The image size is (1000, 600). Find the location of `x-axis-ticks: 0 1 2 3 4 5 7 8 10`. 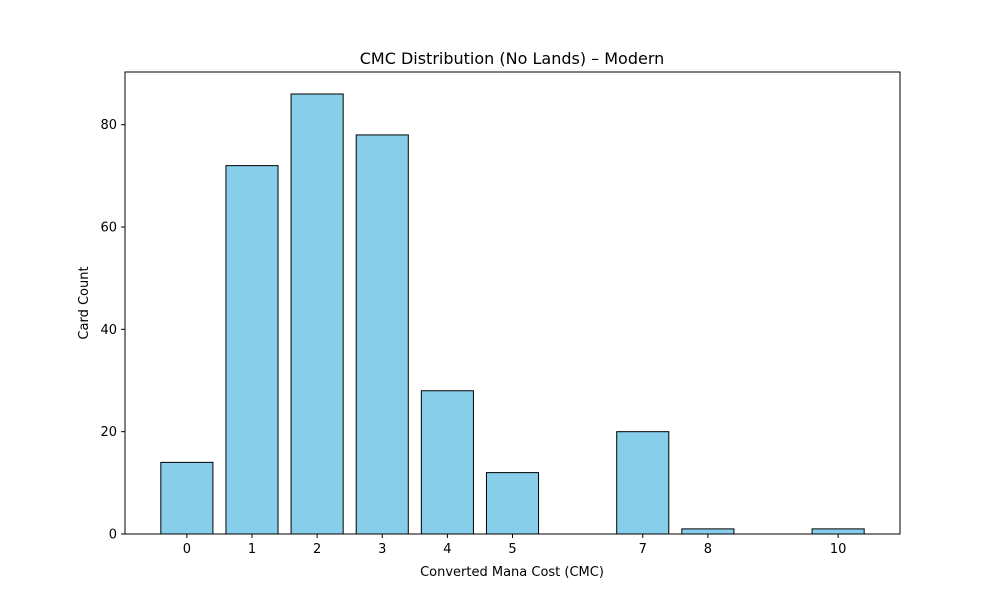

x-axis-ticks: 0 1 2 3 4 5 7 8 10 is located at coordinates (515, 545).